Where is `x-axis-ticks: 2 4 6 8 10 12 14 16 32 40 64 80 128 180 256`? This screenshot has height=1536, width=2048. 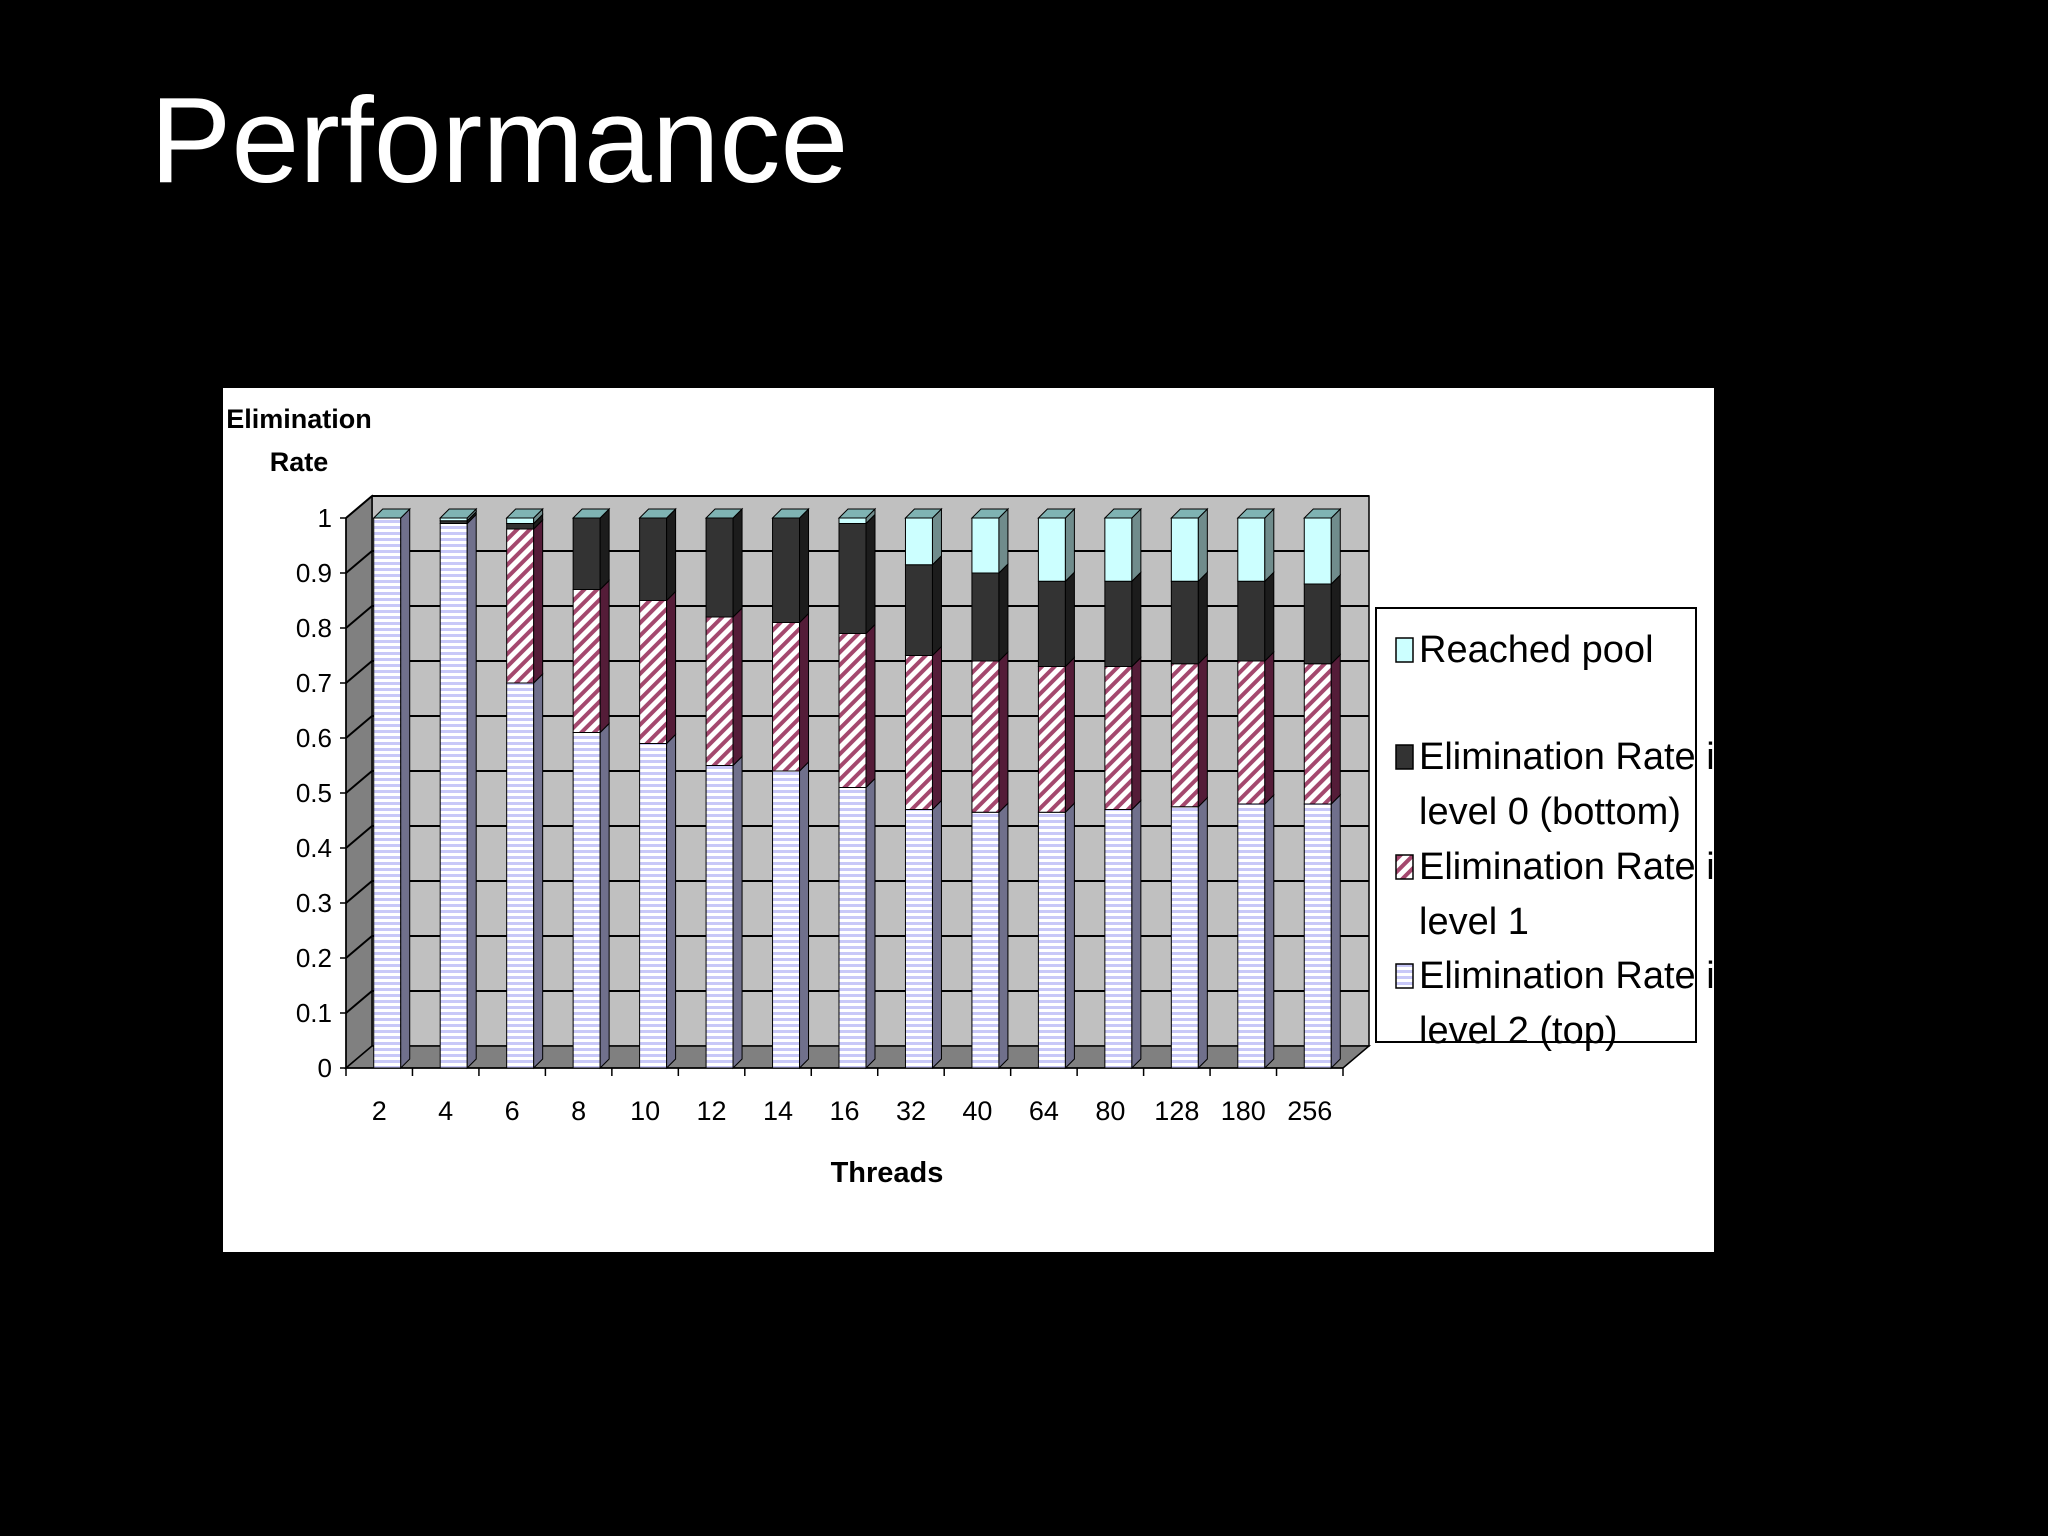 x-axis-ticks: 2 4 6 8 10 12 14 16 32 40 64 80 128 180 256 is located at coordinates (844, 1097).